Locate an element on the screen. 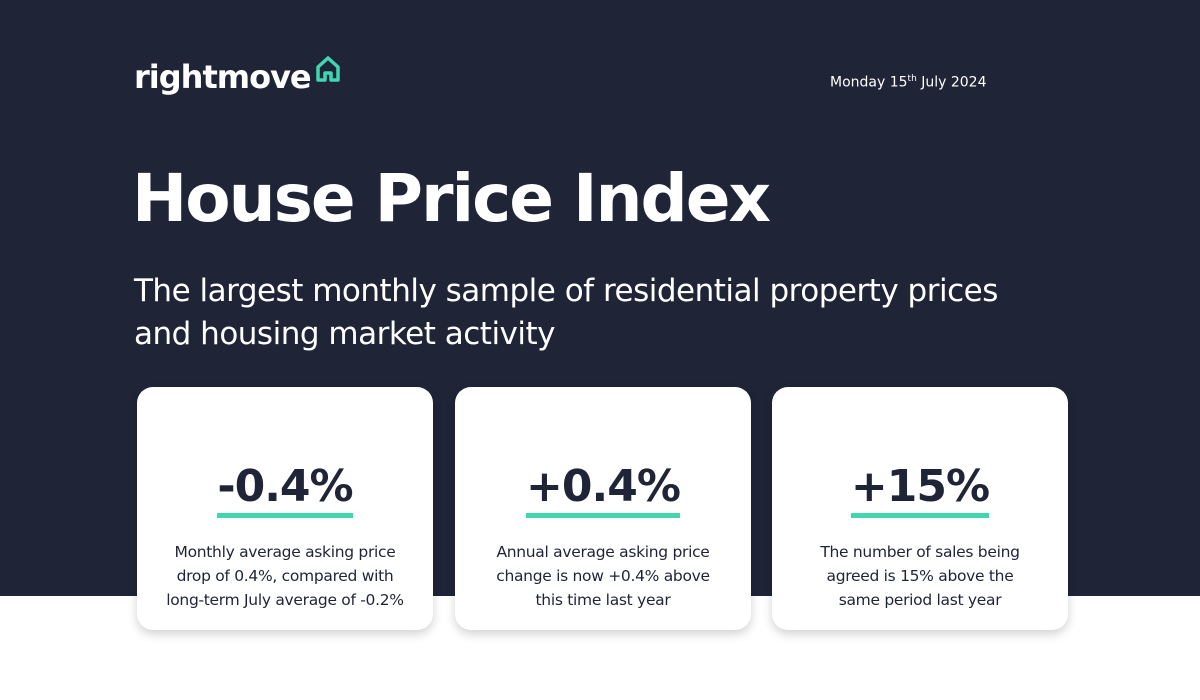 This screenshot has height=700, width=1200. date-month-year: July 2024 is located at coordinates (954, 82).